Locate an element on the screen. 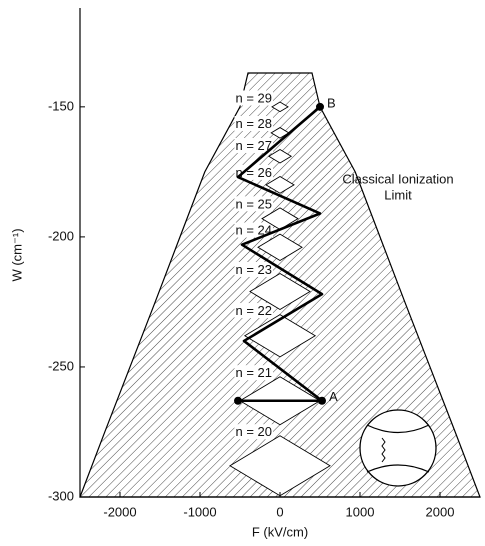 This screenshot has height=546, width=485. x-tick-label: 2000 is located at coordinates (440, 511).